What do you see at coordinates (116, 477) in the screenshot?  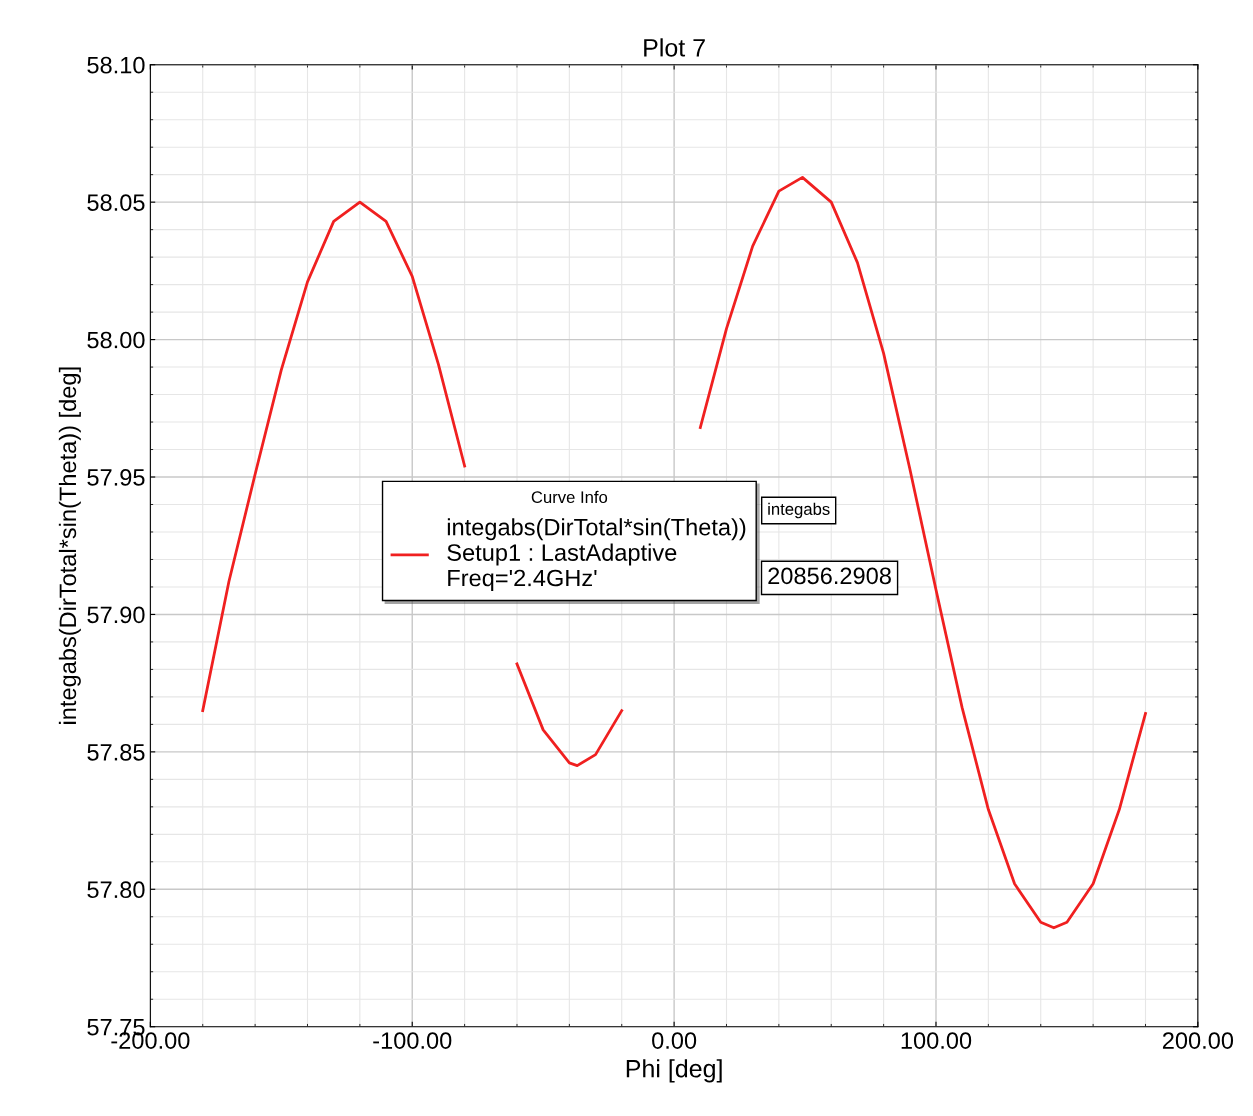 I see `y-tick-label: 57.95` at bounding box center [116, 477].